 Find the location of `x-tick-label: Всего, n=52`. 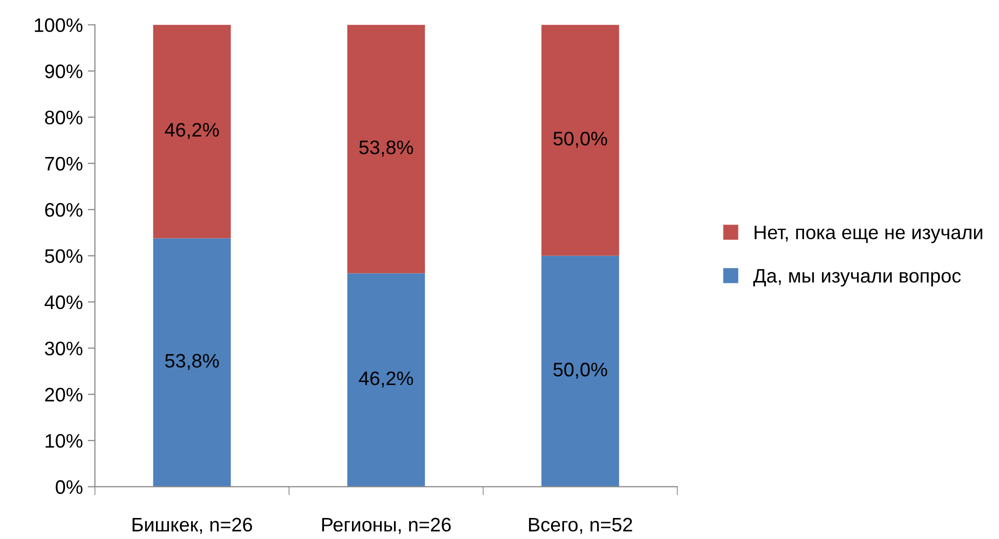

x-tick-label: Всего, n=52 is located at coordinates (580, 526).